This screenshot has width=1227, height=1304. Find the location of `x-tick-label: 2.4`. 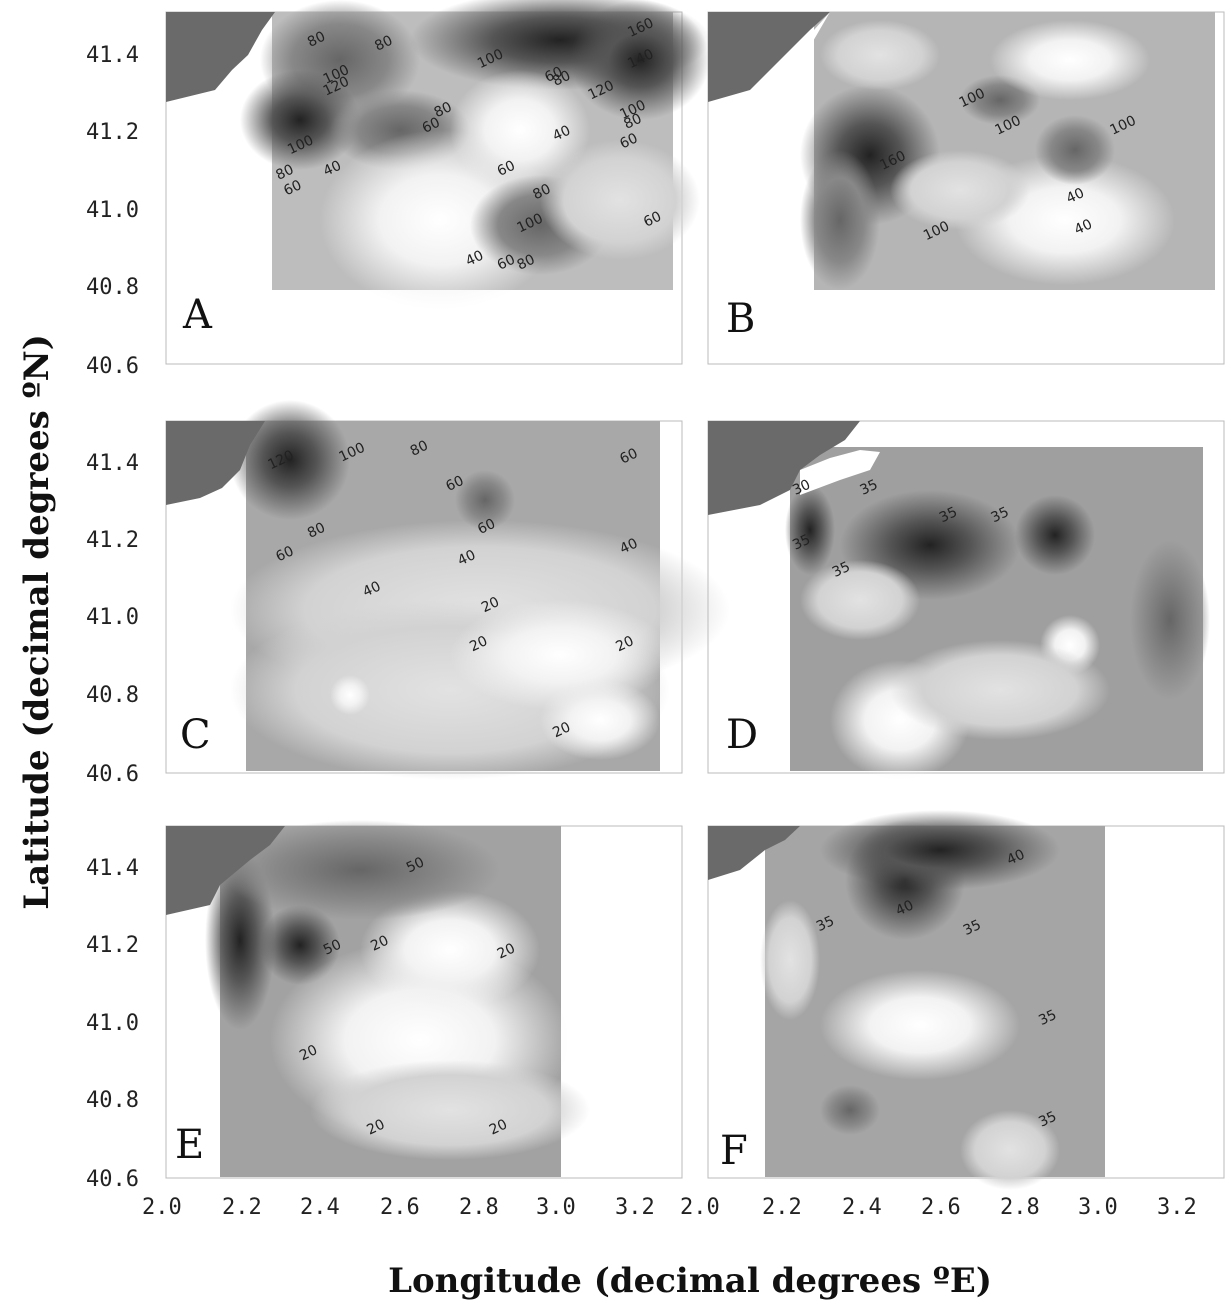

x-tick-label: 2.4 is located at coordinates (320, 1207).